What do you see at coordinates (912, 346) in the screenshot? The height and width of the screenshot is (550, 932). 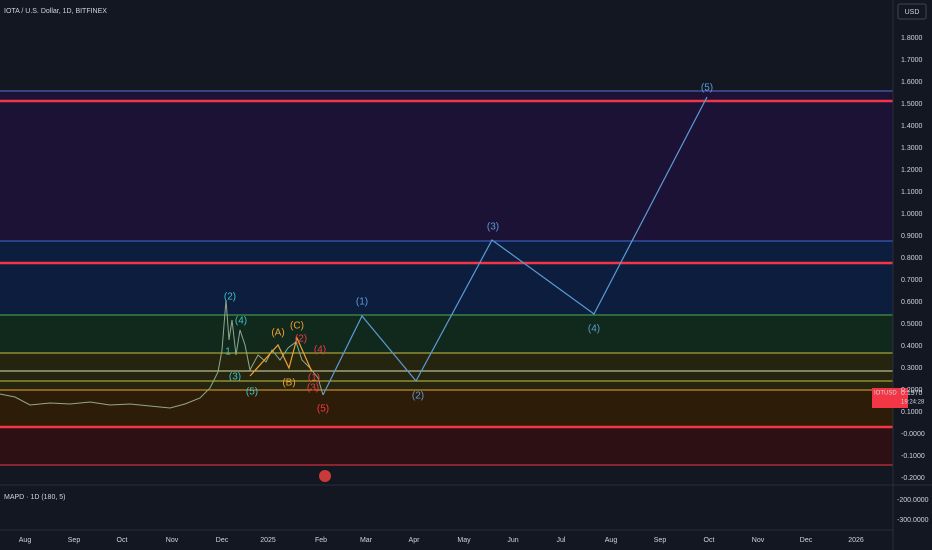 I see `price-tick-label: 0.4000` at bounding box center [912, 346].